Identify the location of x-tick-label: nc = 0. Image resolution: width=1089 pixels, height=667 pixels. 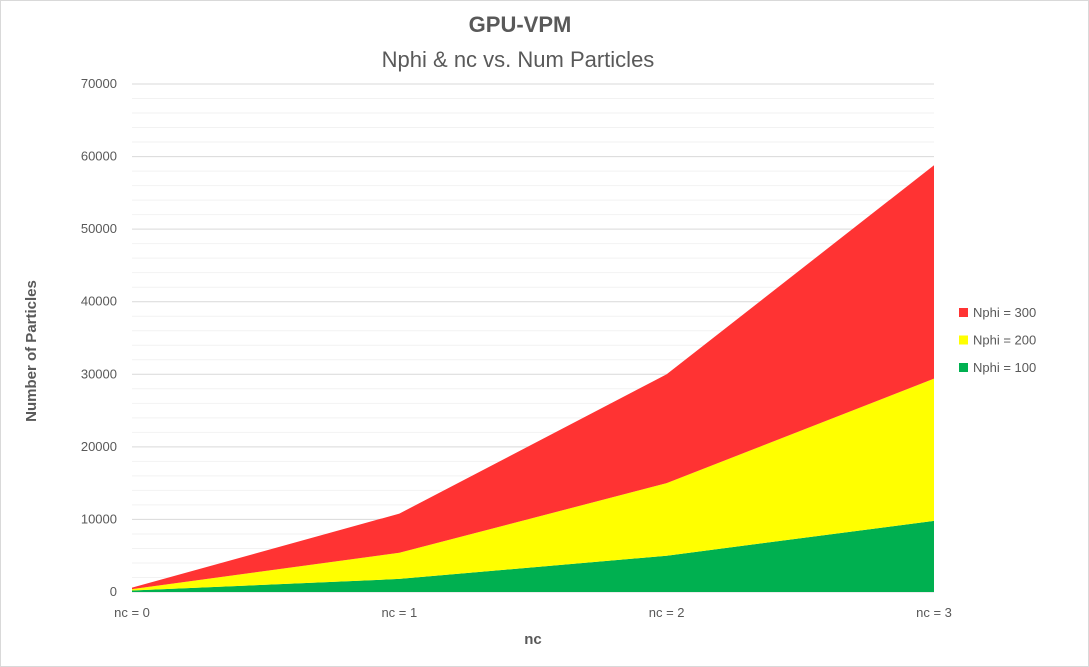
(132, 612).